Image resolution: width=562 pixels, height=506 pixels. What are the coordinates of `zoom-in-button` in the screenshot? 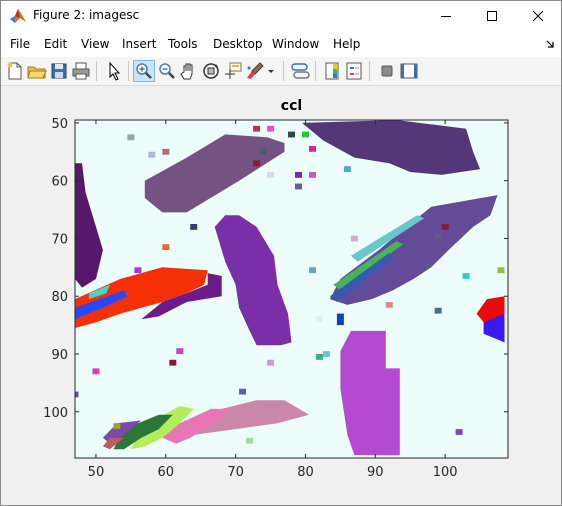 It's located at (144, 71).